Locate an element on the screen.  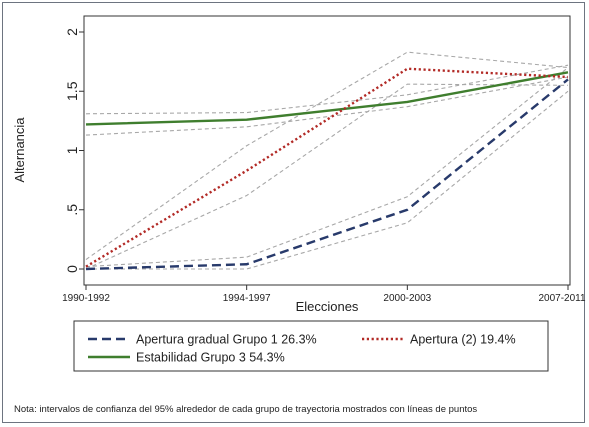
x-tick-label: 2007-2011 is located at coordinates (562, 298).